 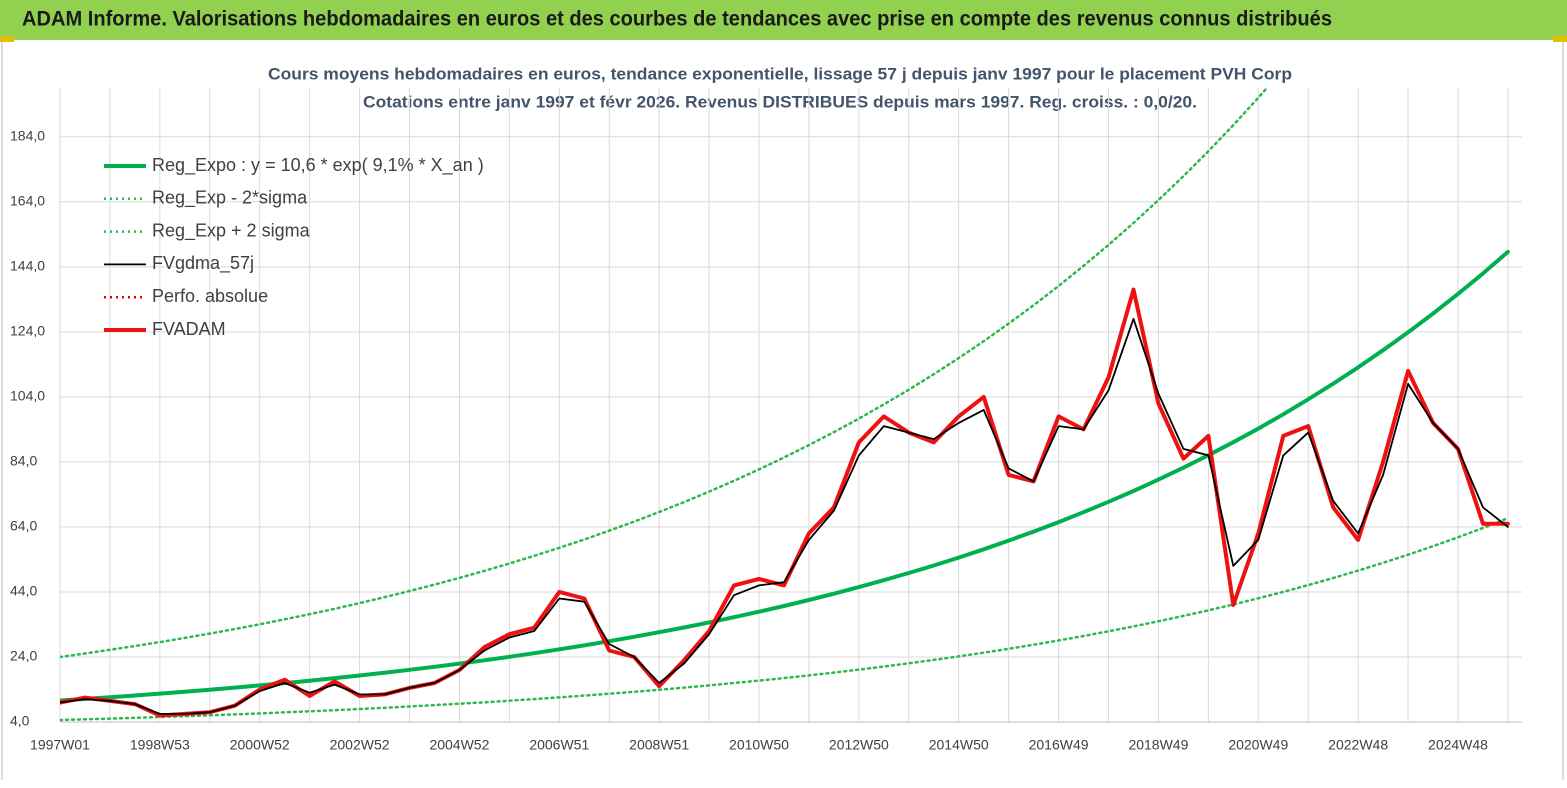 What do you see at coordinates (27, 331) in the screenshot?
I see `y-tick-label: 124,0` at bounding box center [27, 331].